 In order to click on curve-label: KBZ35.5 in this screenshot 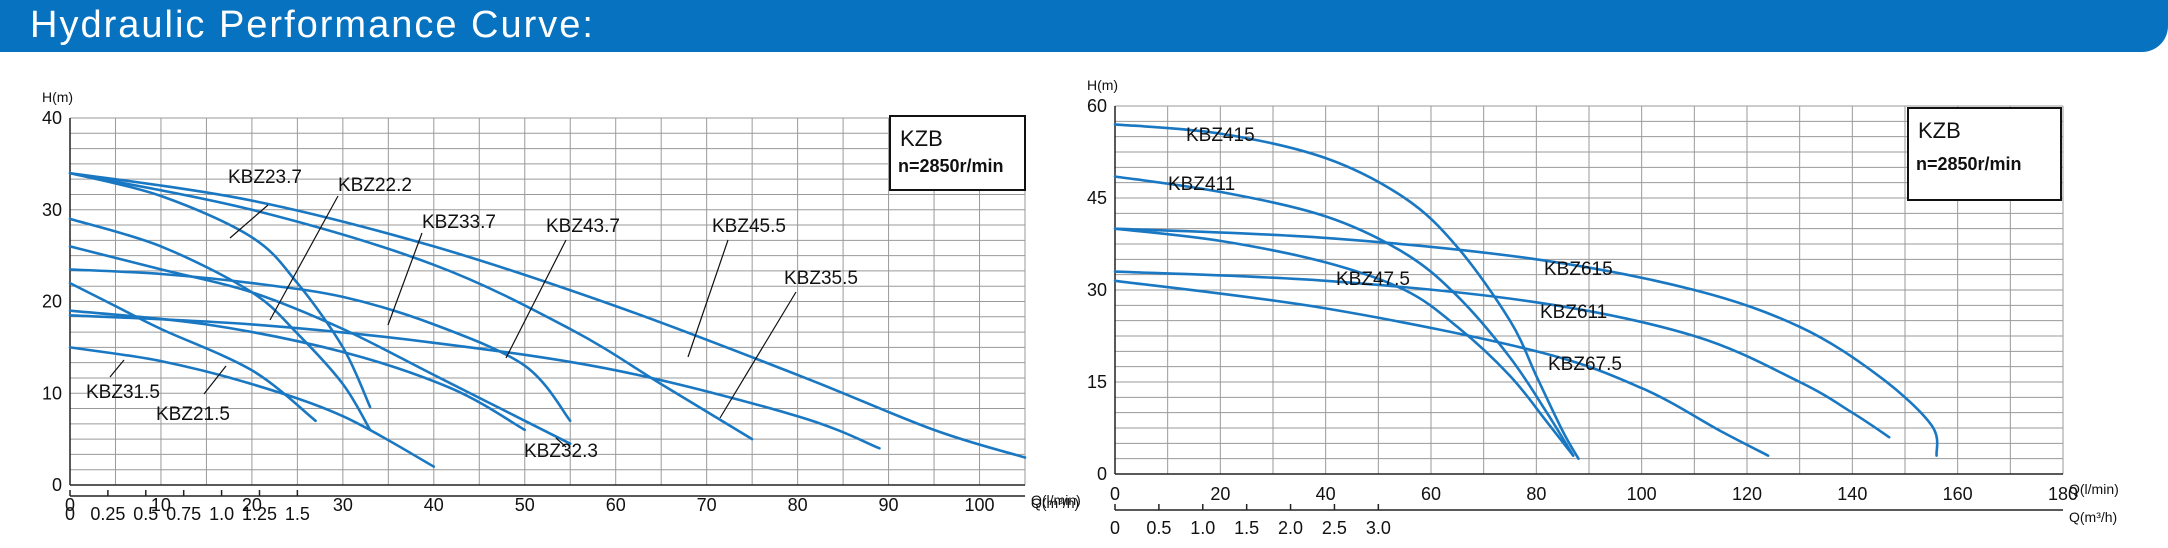, I will do `click(821, 278)`.